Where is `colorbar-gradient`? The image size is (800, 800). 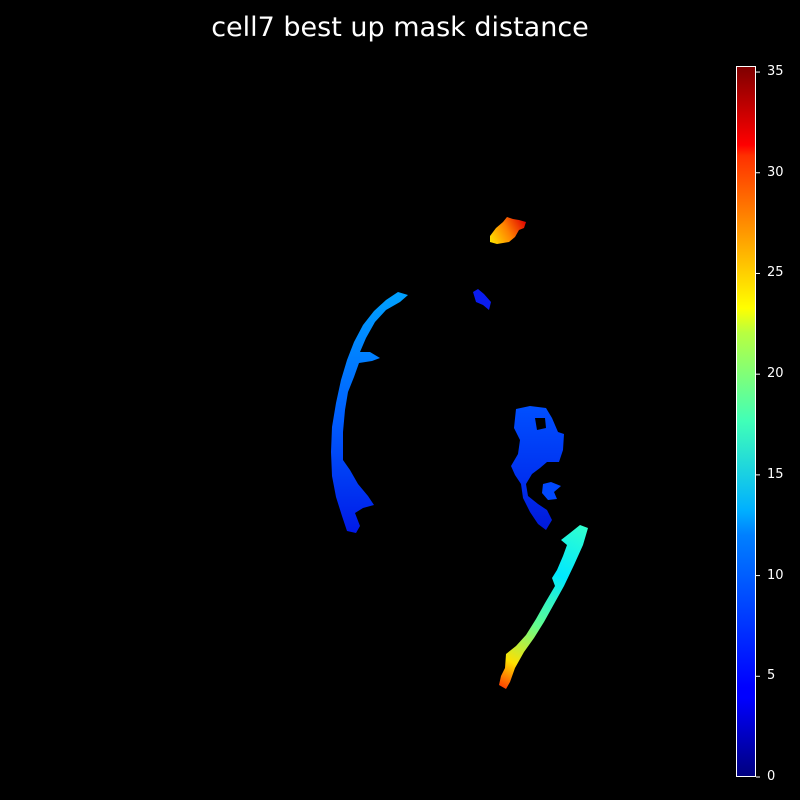
colorbar-gradient is located at coordinates (746, 421).